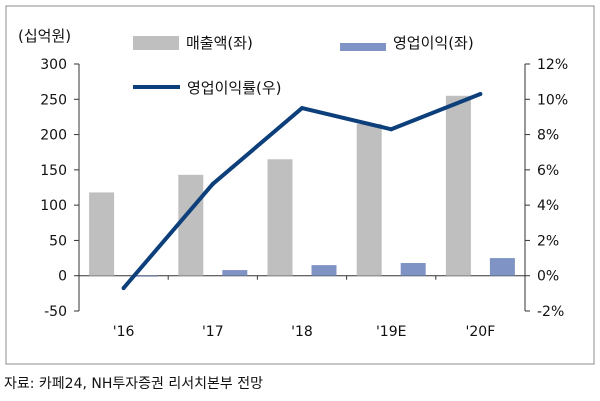 The height and width of the screenshot is (401, 600). I want to click on category-label: '19E, so click(391, 332).